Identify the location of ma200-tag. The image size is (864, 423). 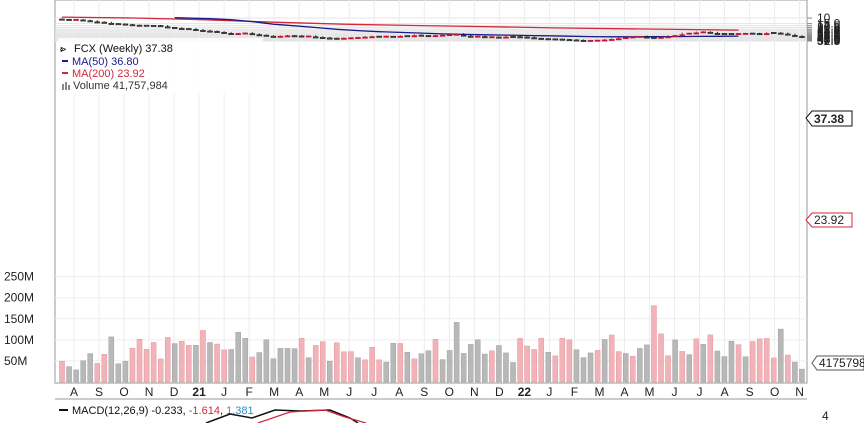
(829, 220).